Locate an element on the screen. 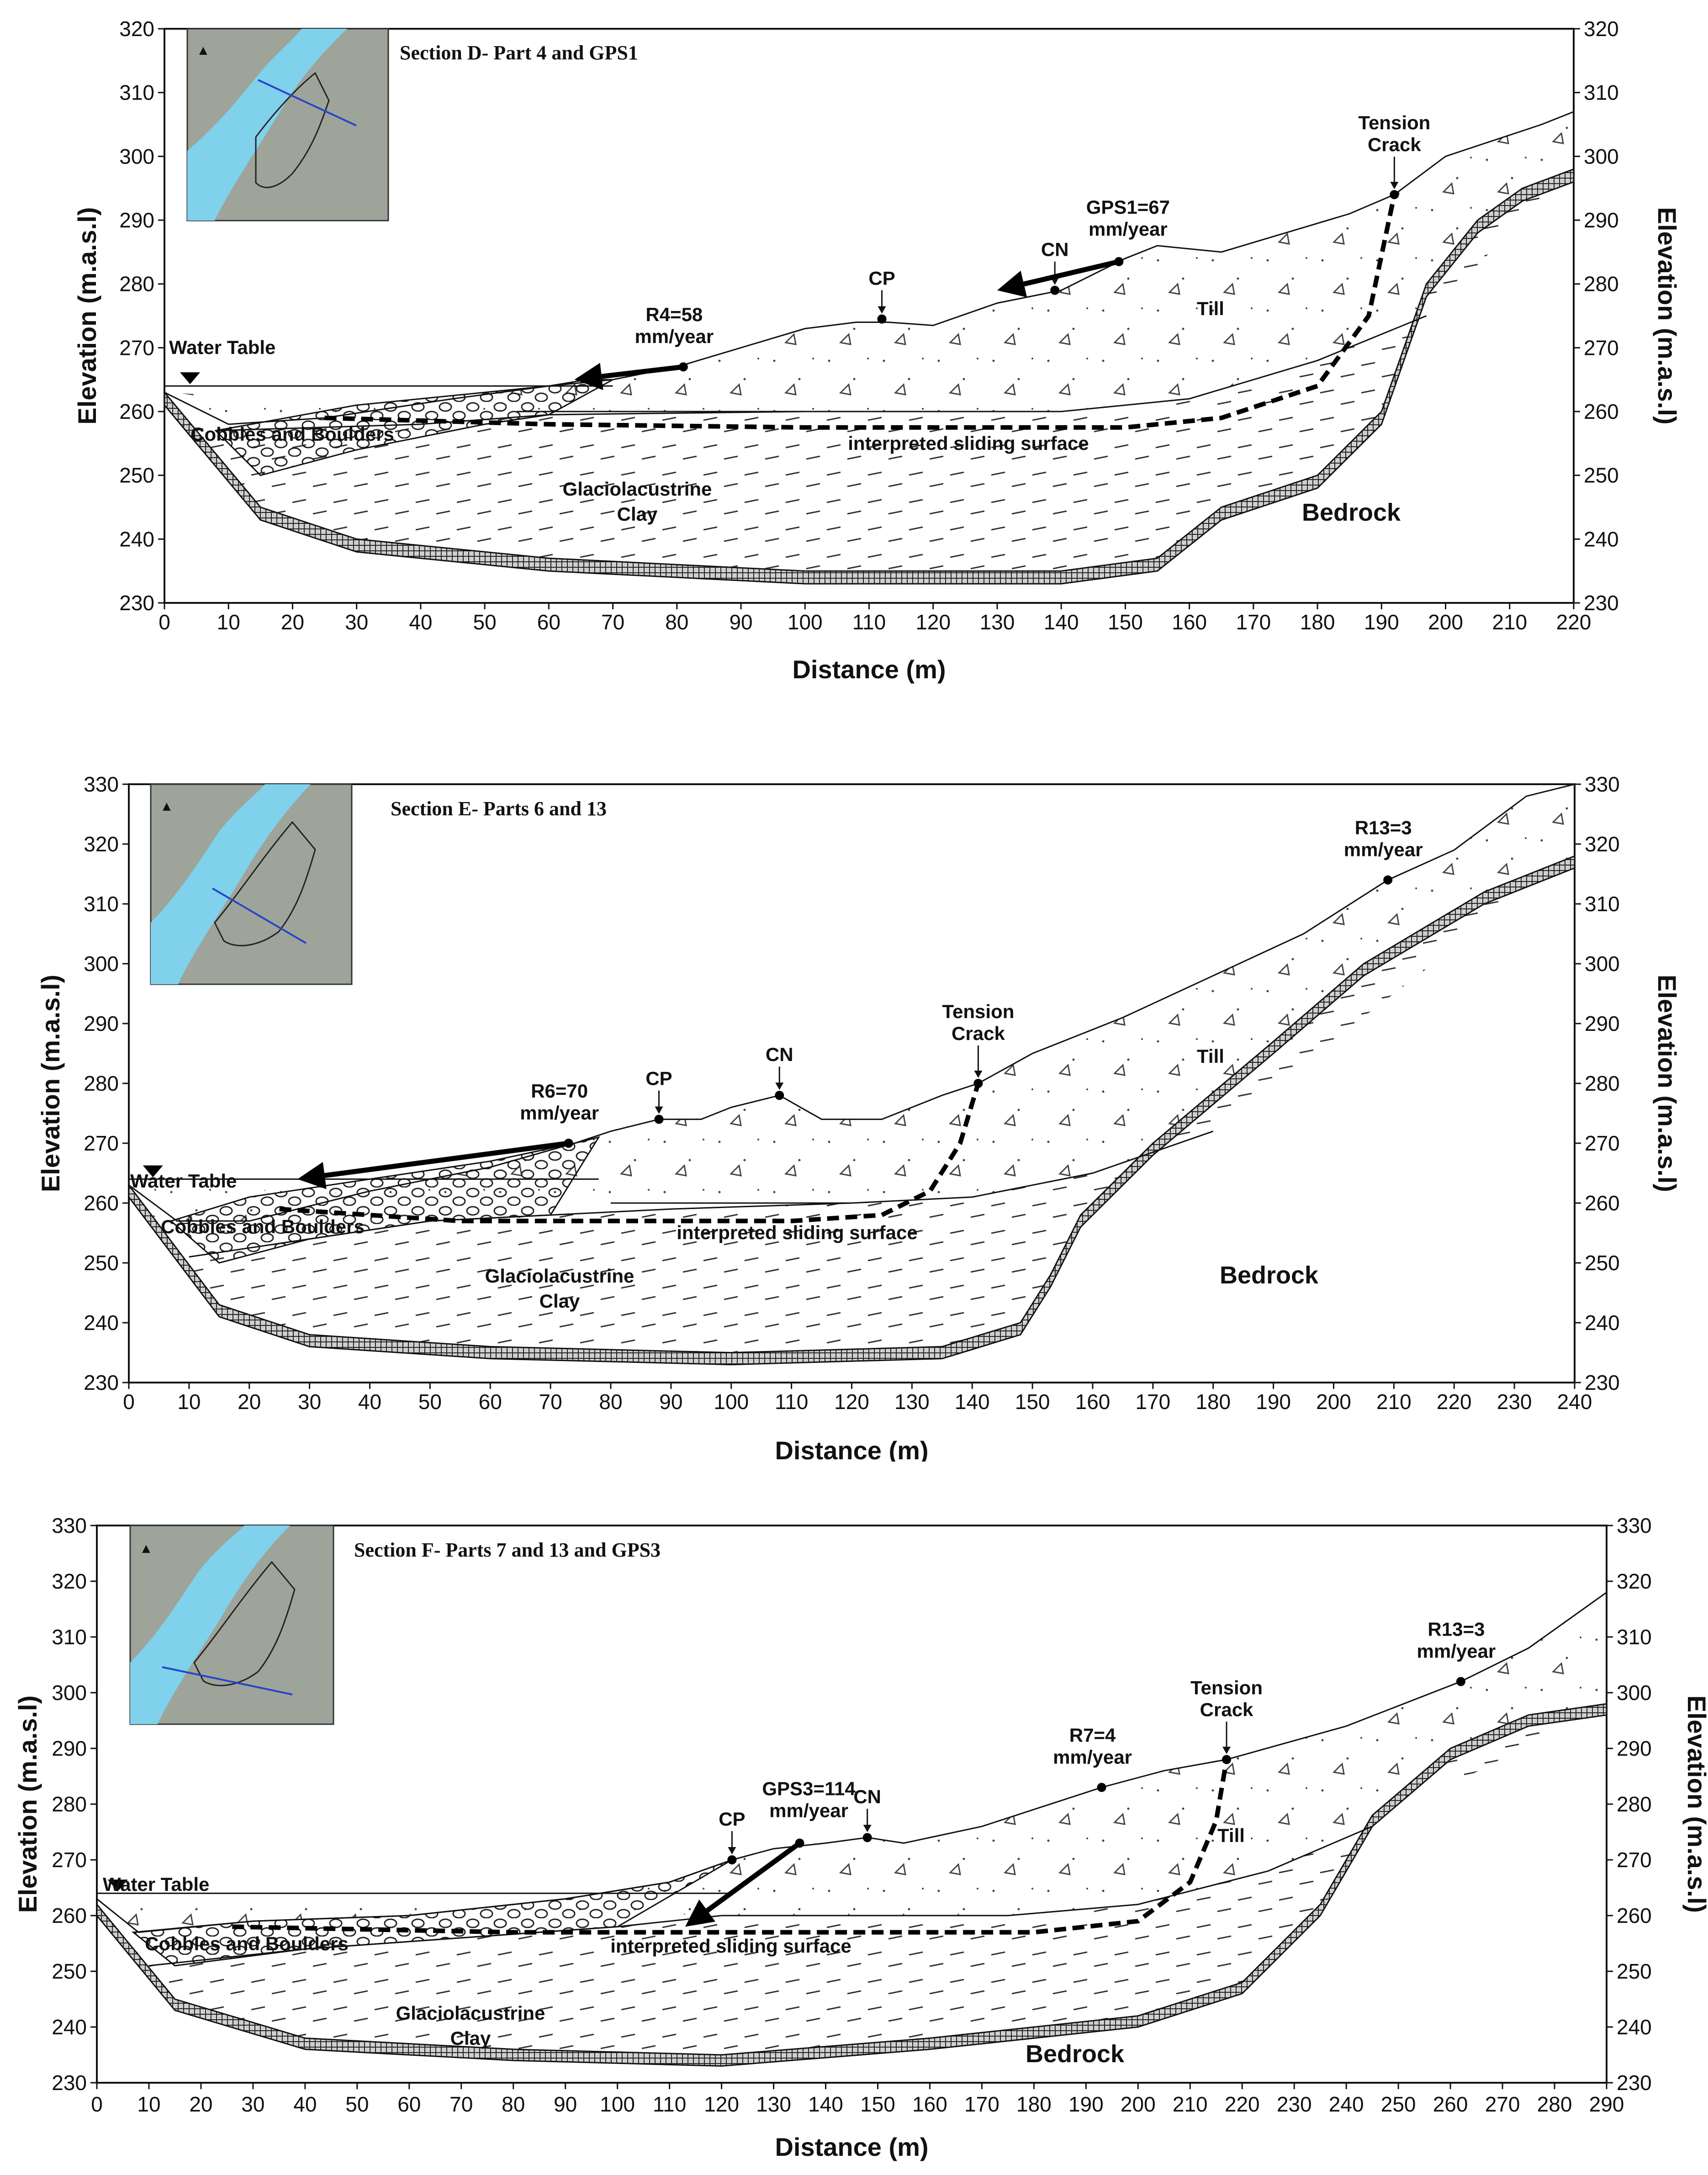 The height and width of the screenshot is (2175, 1708). gps-label: GPS1=67 is located at coordinates (1128, 207).